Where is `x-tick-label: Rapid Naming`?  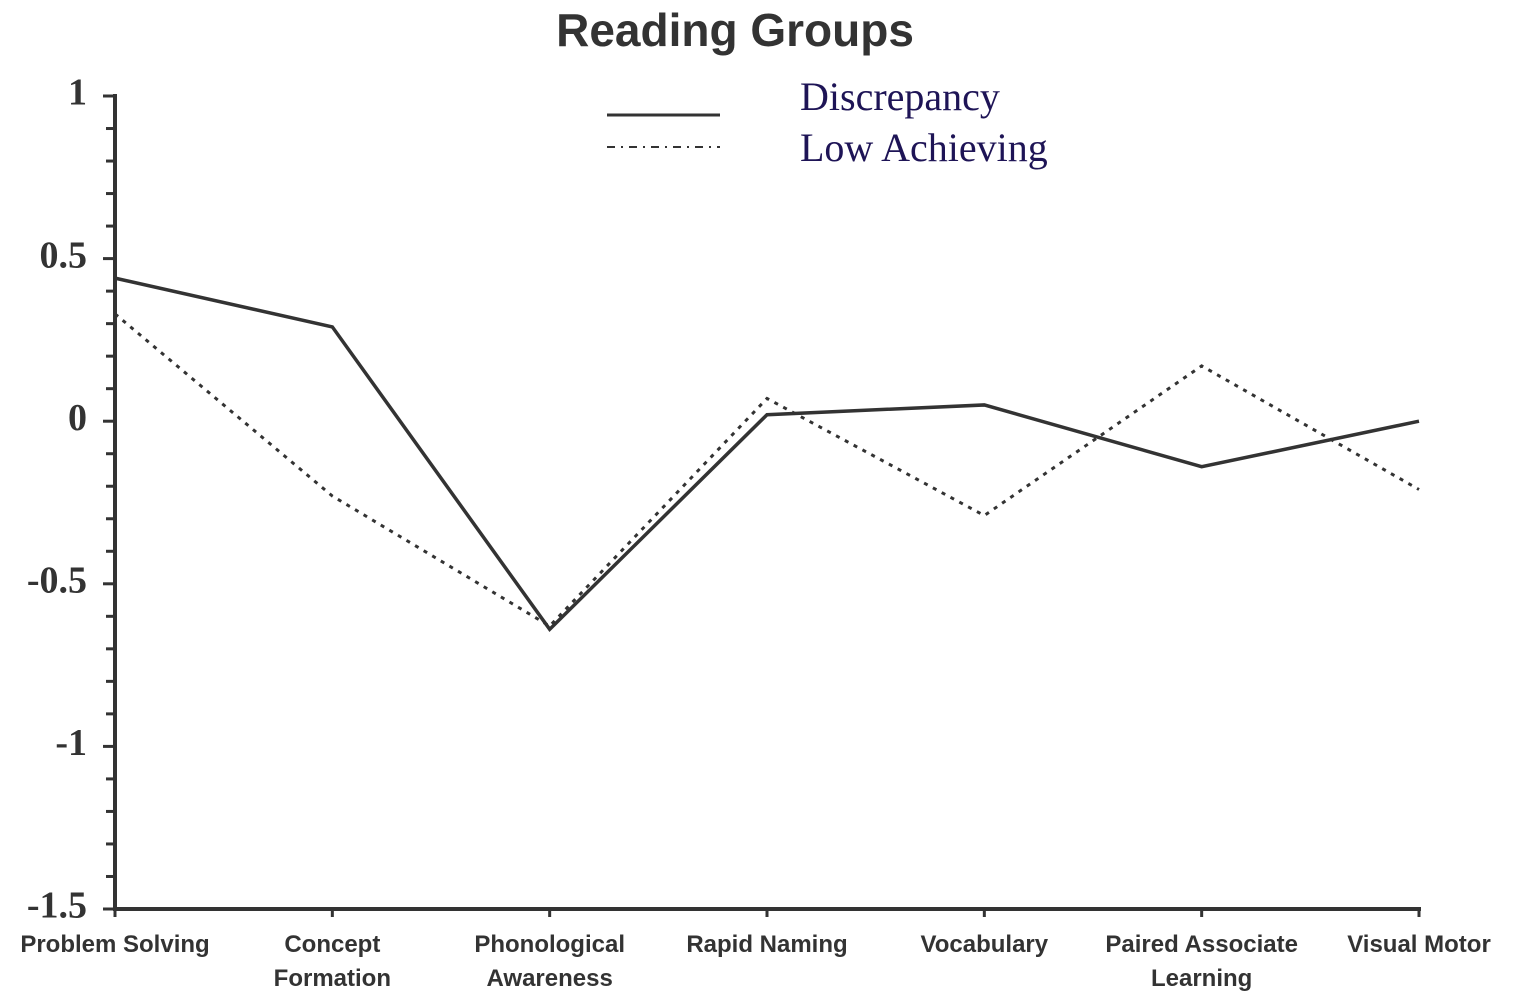
x-tick-label: Rapid Naming is located at coordinates (766, 944).